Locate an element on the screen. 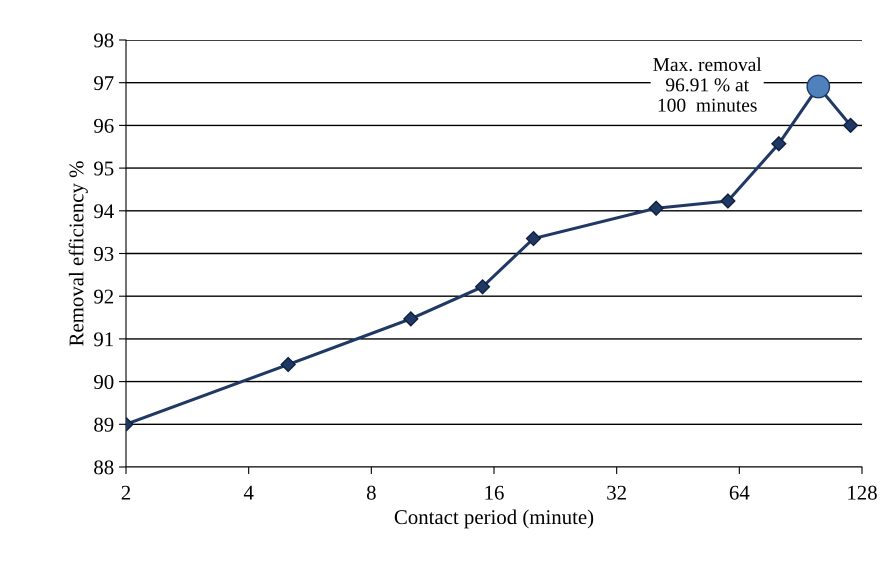 The width and height of the screenshot is (893, 561). y-tick-label: 94 is located at coordinates (104, 211).